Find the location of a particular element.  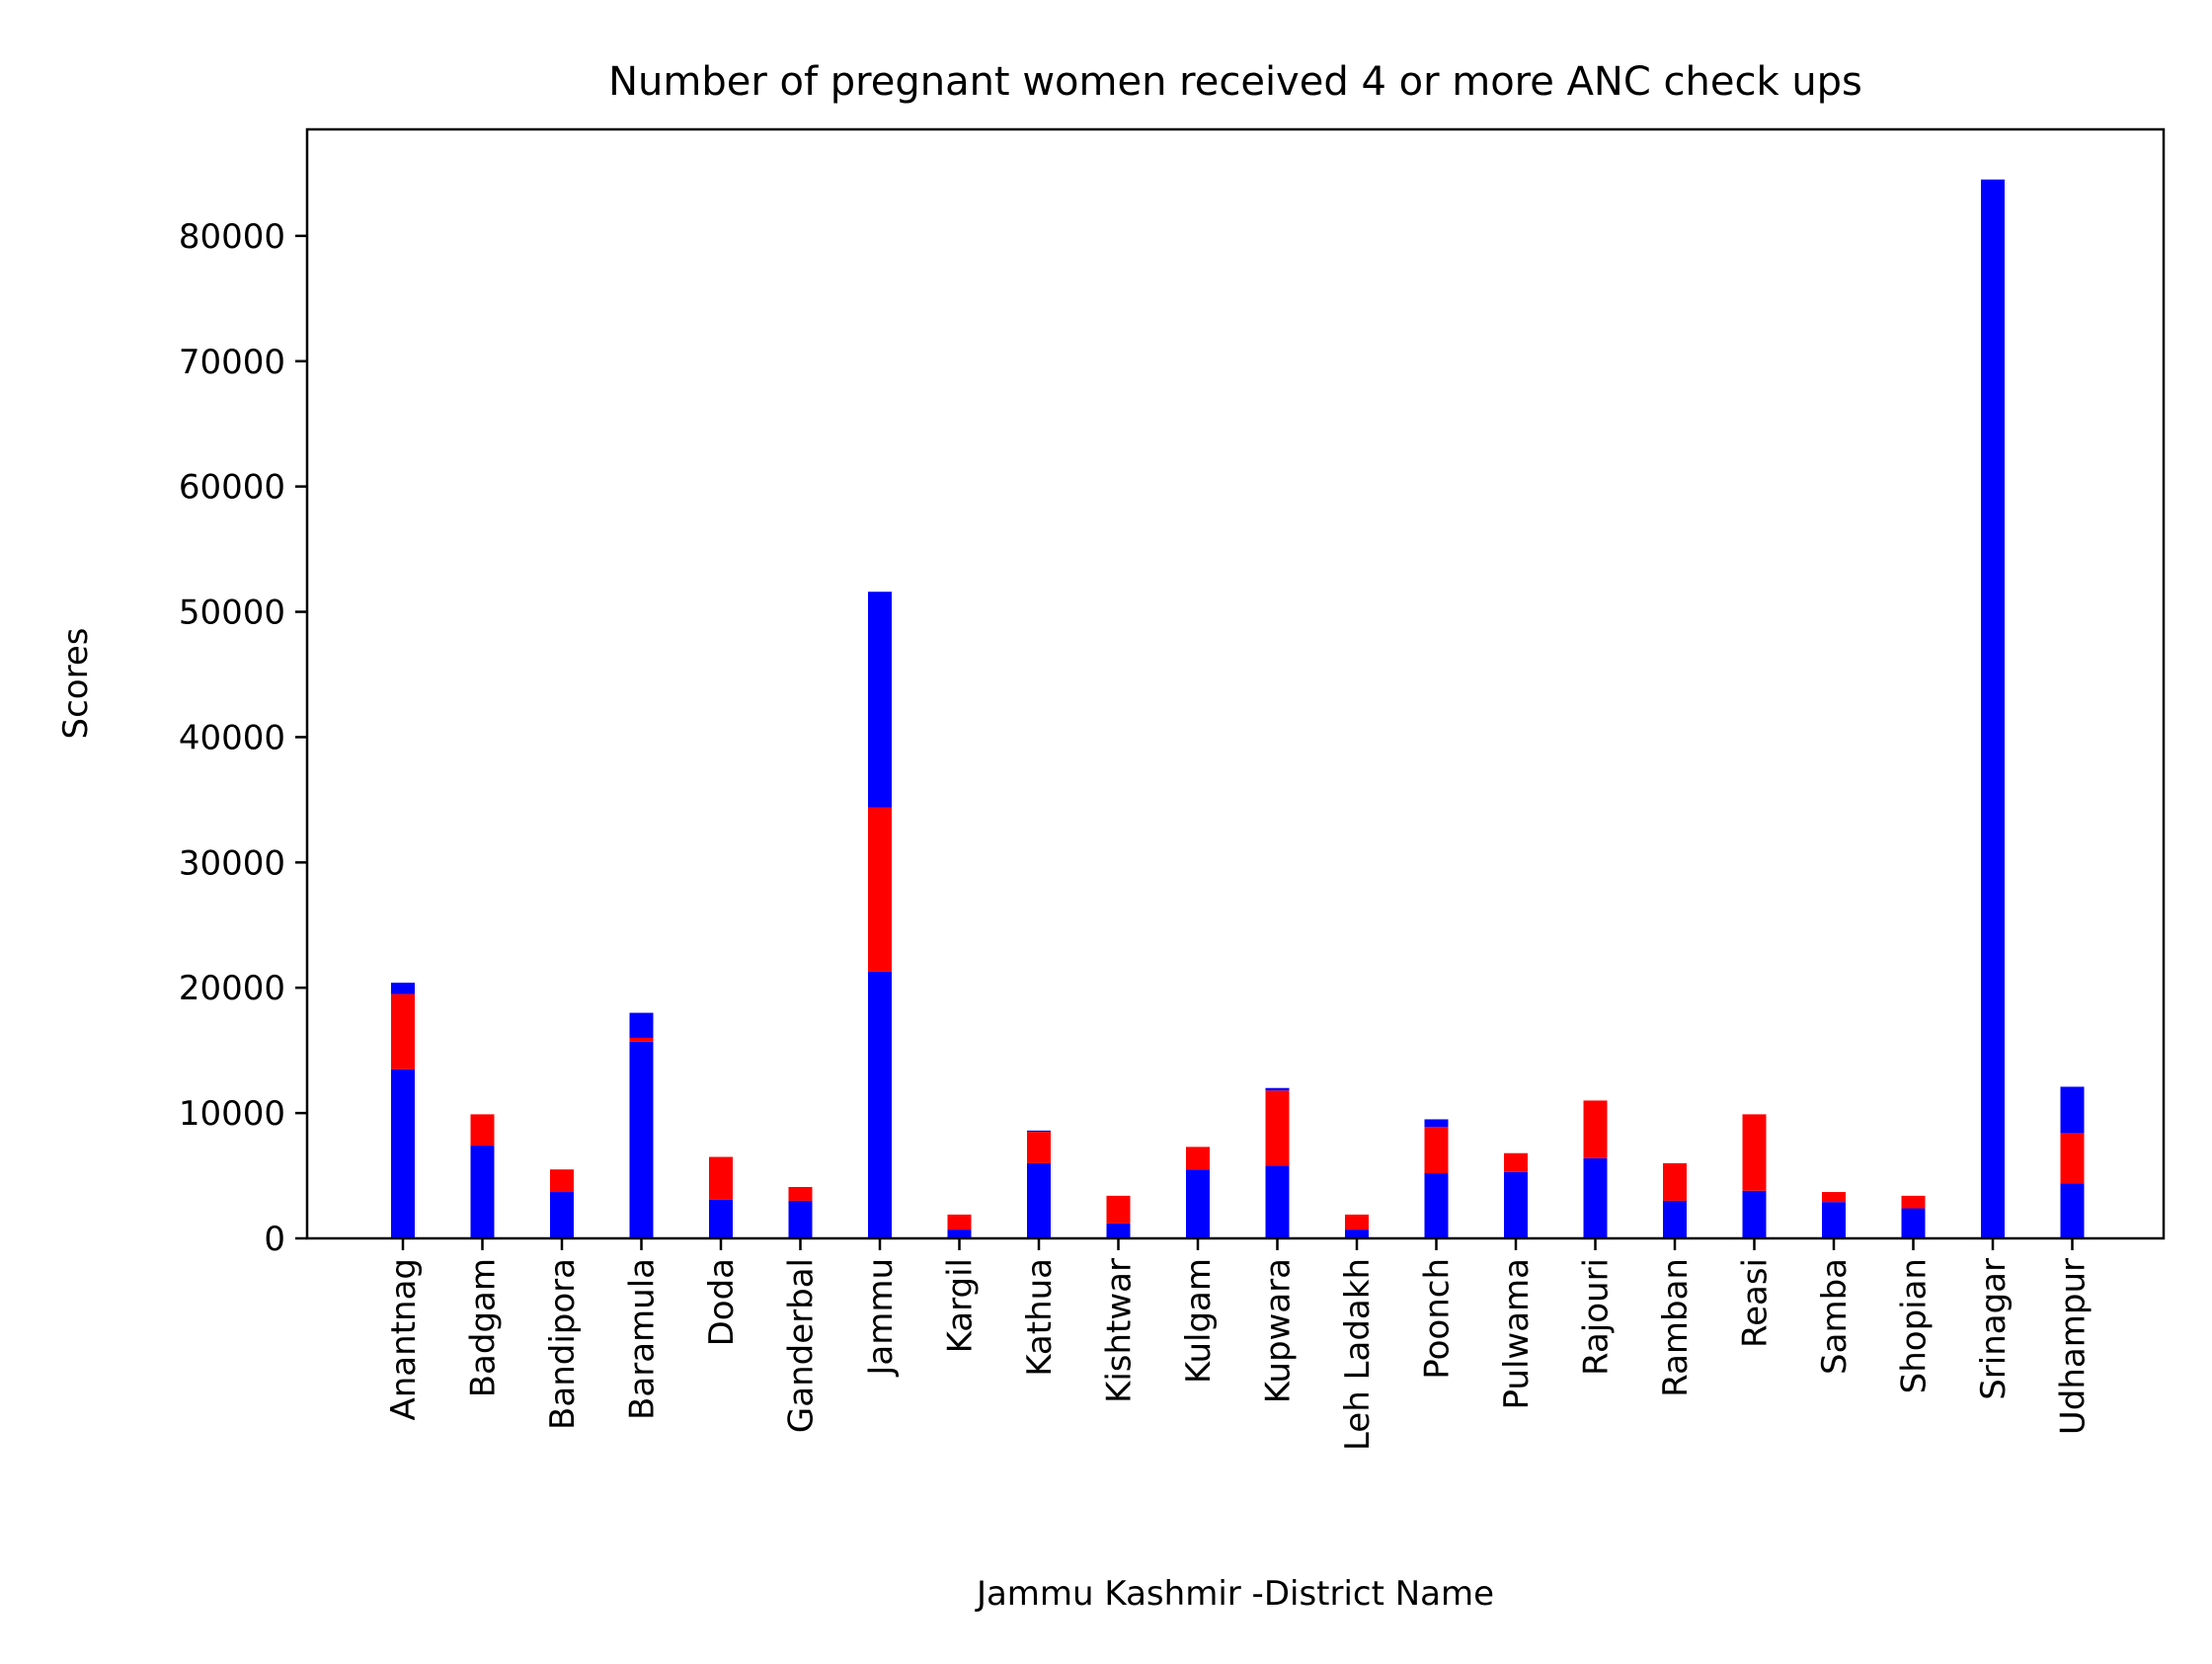

bar-segment-1-rajouri is located at coordinates (1596, 1129).